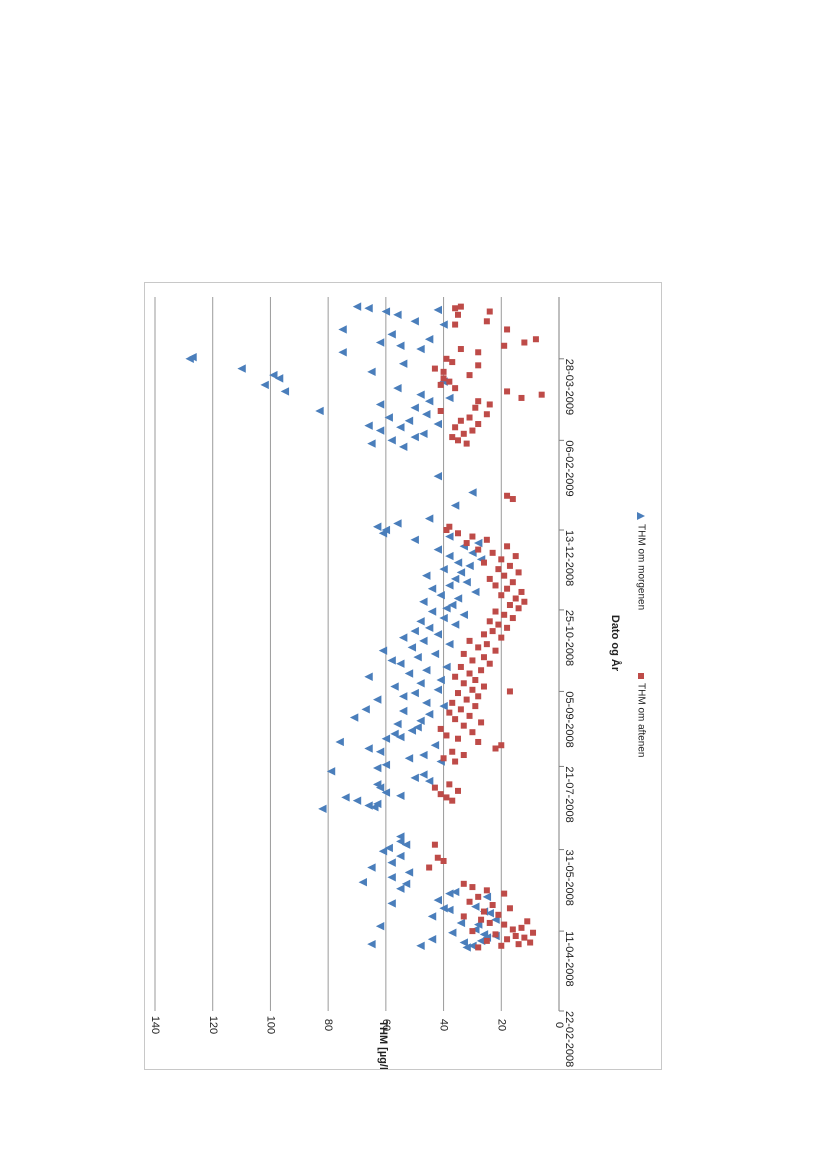  I want to click on y-tick-label: 120, so click(213, 1025).